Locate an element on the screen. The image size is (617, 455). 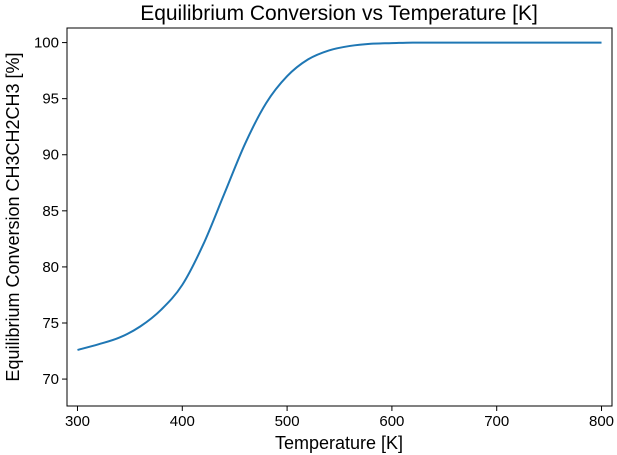
y-tick-label: 100 is located at coordinates (46, 43).